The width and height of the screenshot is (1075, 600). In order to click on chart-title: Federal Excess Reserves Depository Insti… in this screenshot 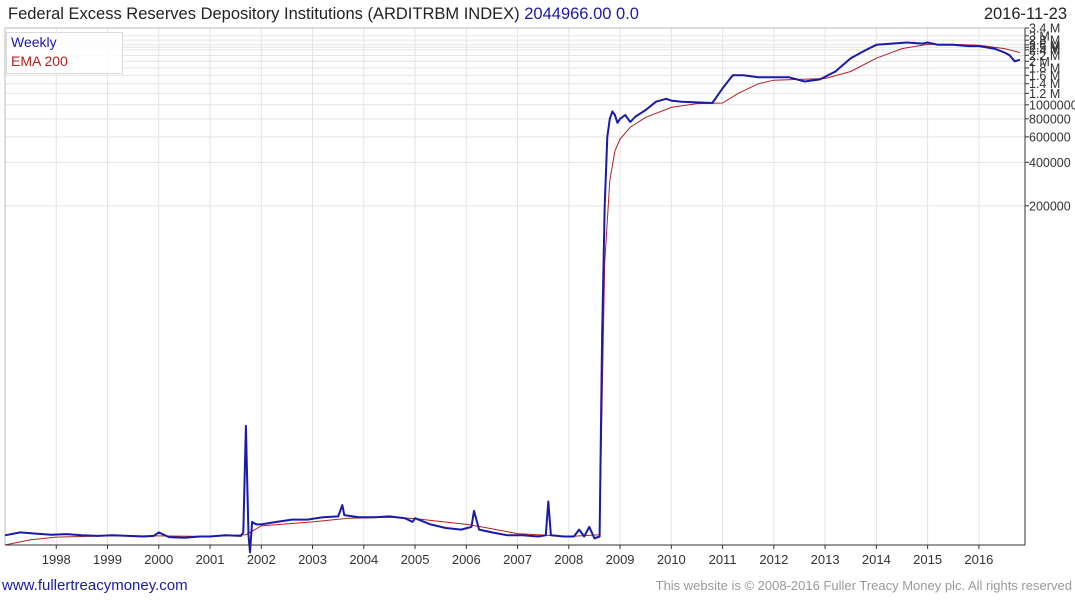, I will do `click(323, 14)`.